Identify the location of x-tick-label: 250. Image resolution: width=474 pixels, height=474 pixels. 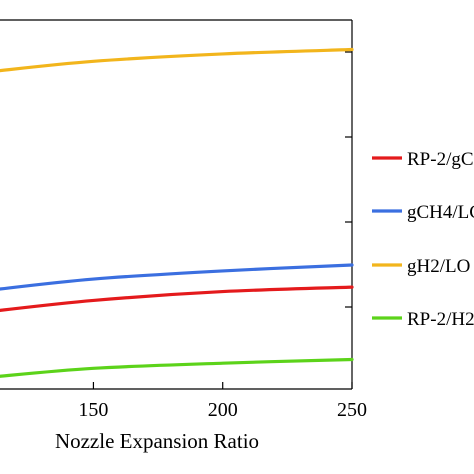
(352, 410).